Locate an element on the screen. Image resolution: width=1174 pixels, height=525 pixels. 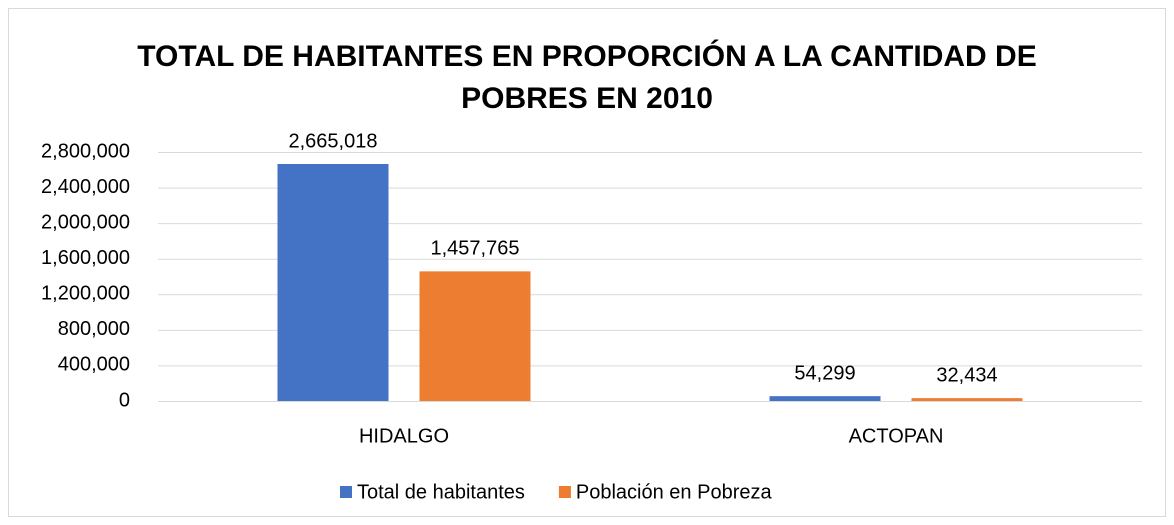
y-tick-label: 2,400,000 is located at coordinates (85, 187).